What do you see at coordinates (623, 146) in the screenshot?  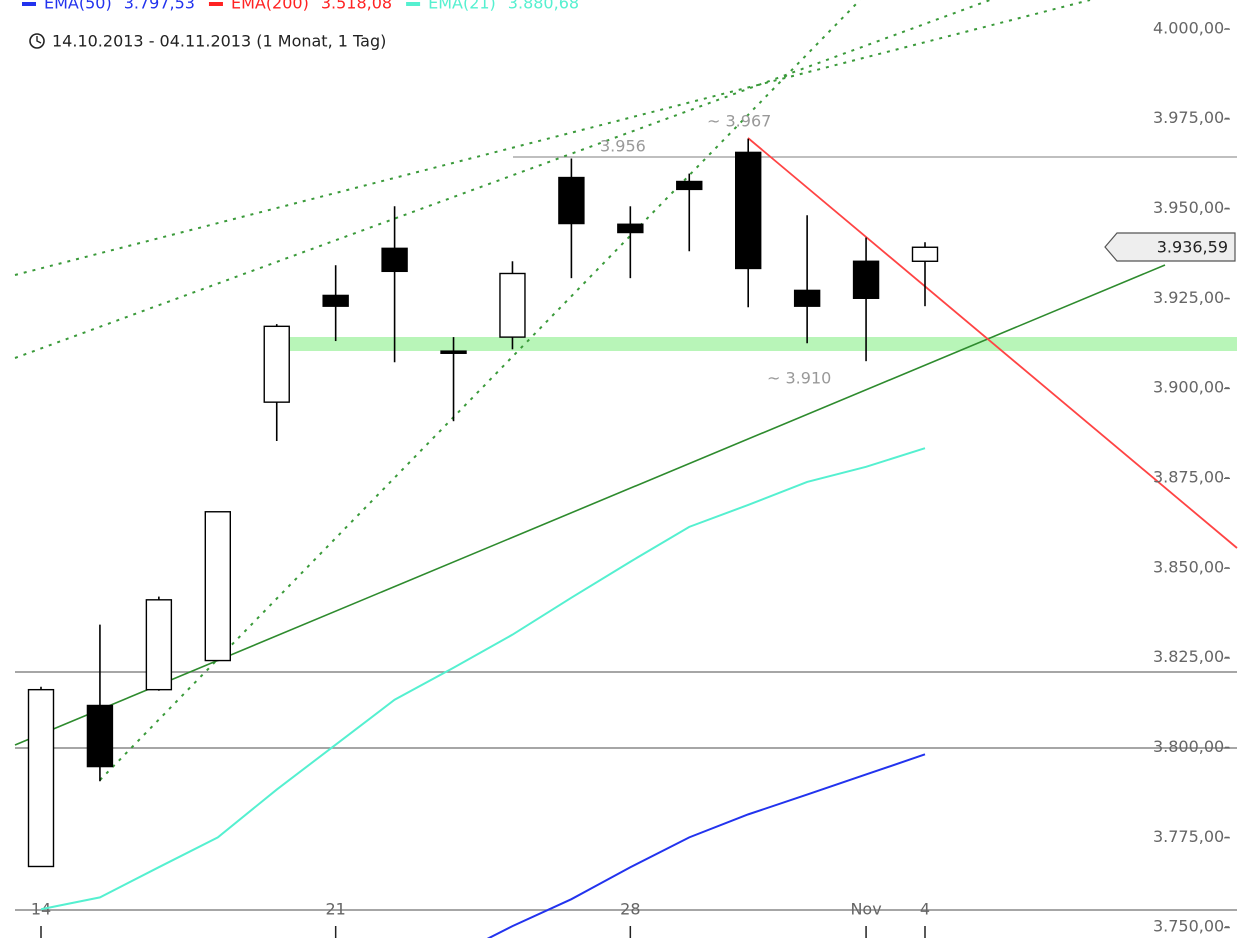 I see `annotation: 3.956` at bounding box center [623, 146].